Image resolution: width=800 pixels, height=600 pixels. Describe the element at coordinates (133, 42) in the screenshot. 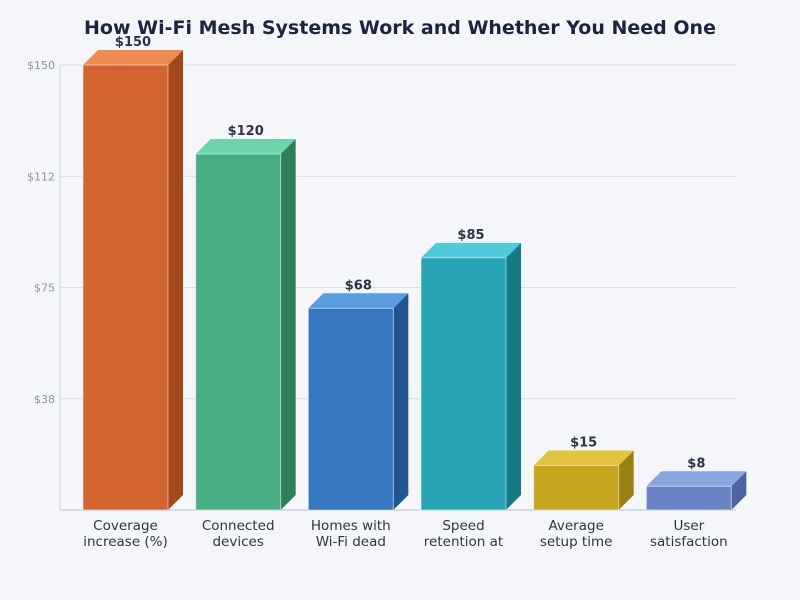

I see `data-label: $150` at that location.